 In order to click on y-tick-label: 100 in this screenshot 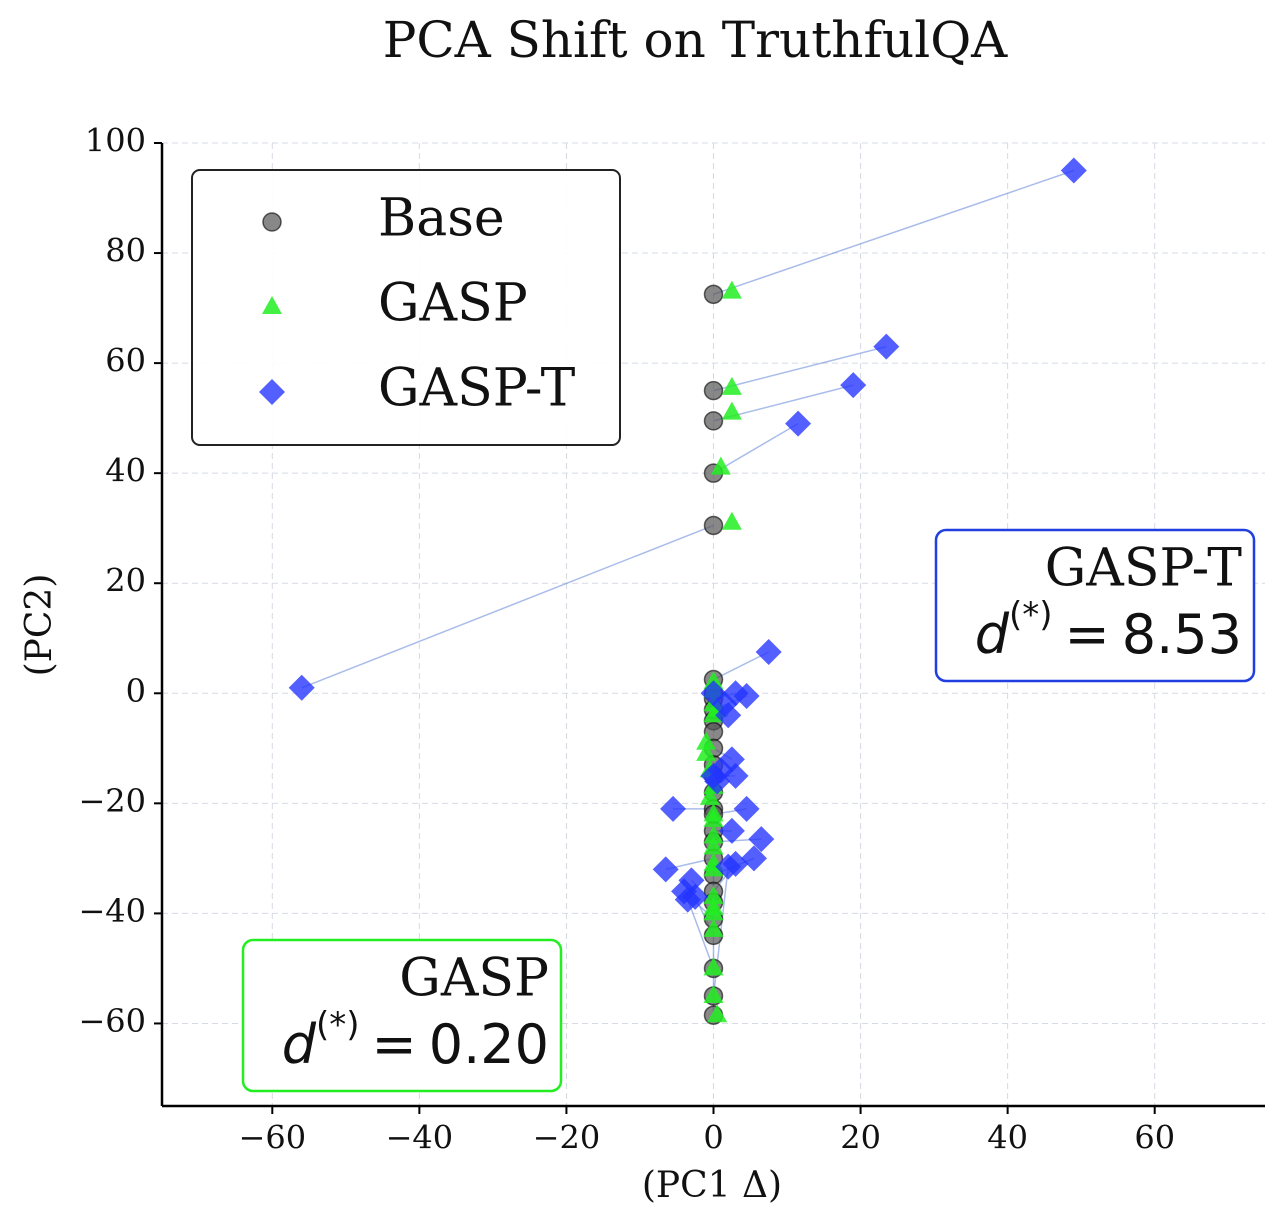, I will do `click(115, 141)`.